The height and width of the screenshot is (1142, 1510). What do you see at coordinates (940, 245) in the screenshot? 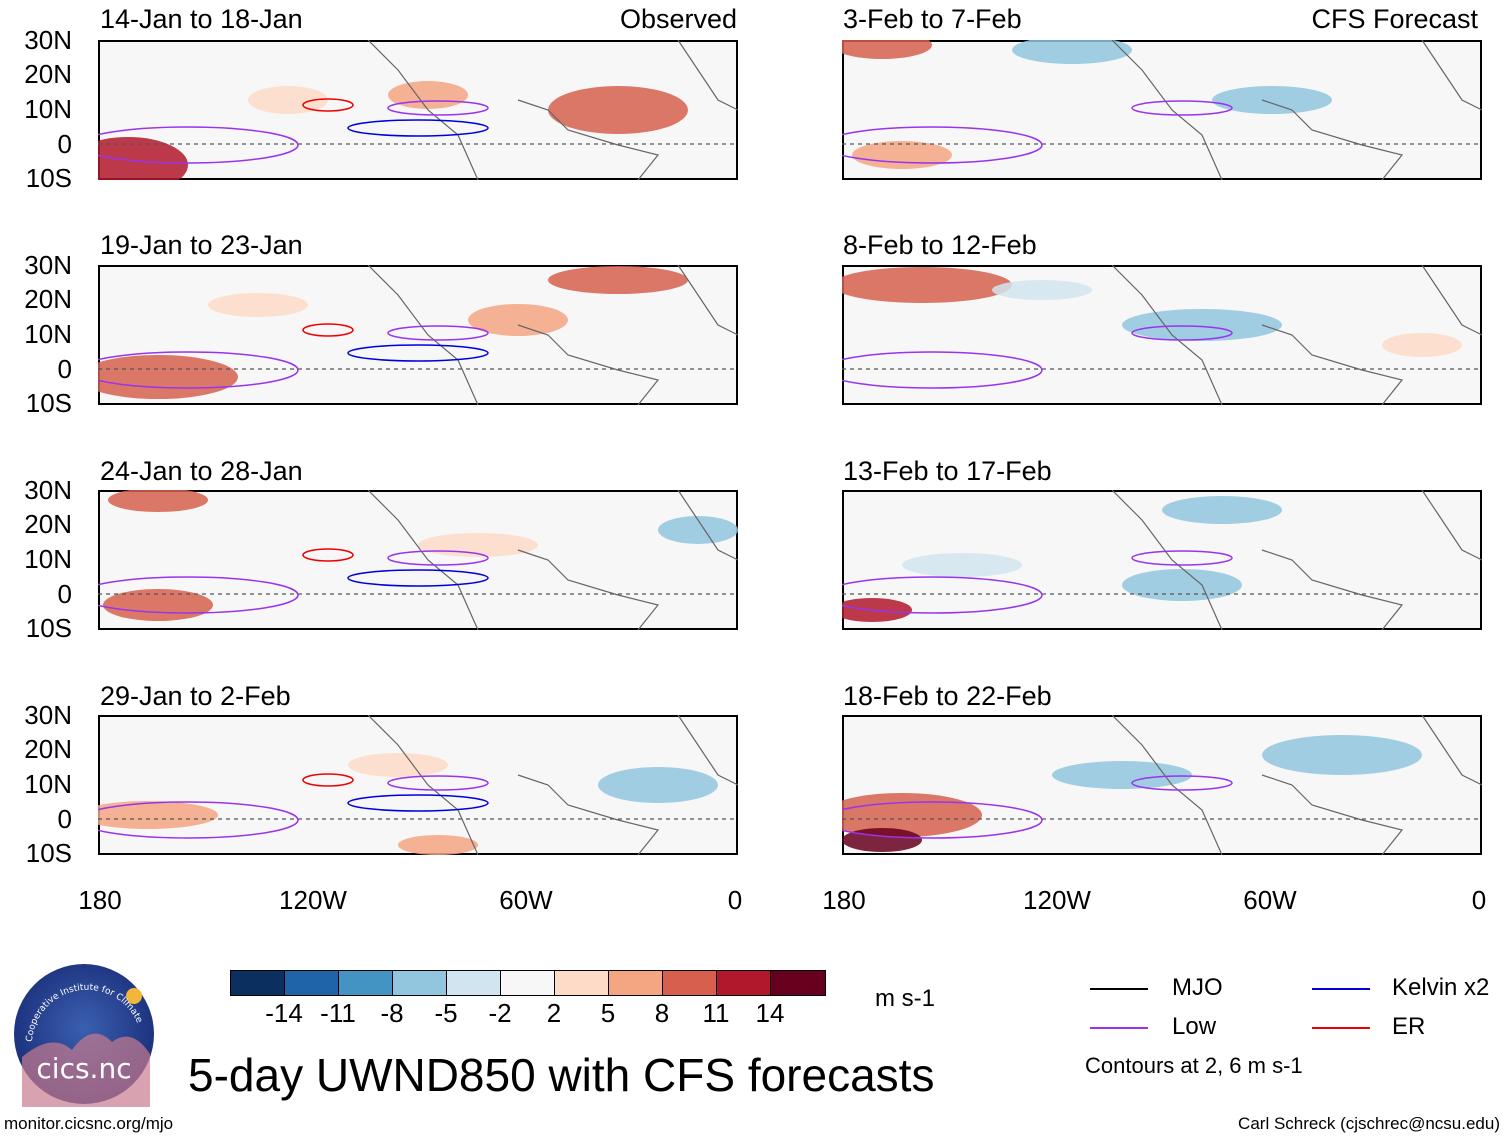
I see `panel-title: 8-Feb to 12-Feb` at bounding box center [940, 245].